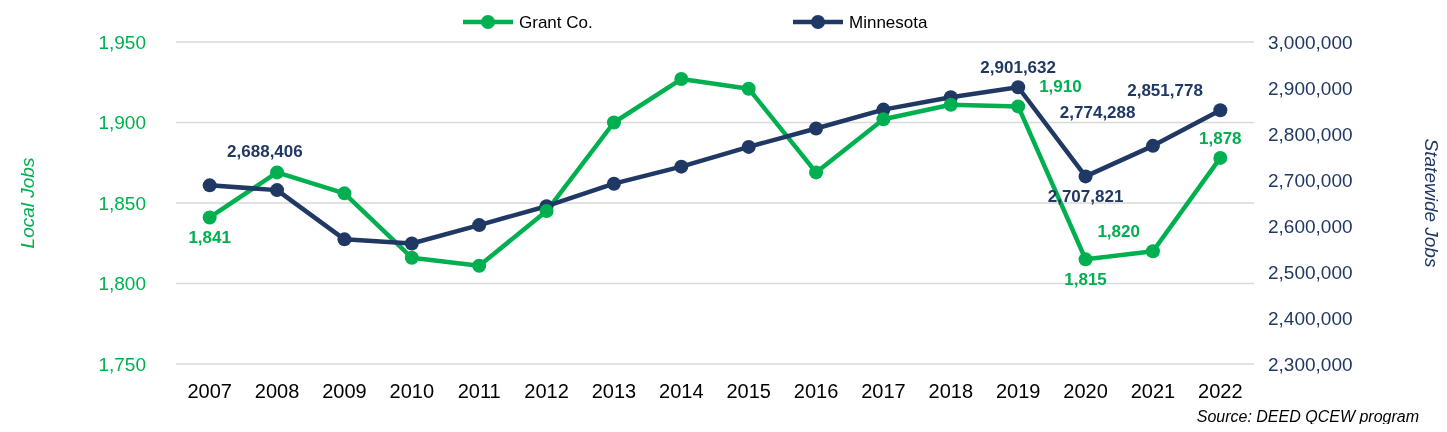  Describe the element at coordinates (265, 152) in the screenshot. I see `data-label: 2,688,406` at that location.